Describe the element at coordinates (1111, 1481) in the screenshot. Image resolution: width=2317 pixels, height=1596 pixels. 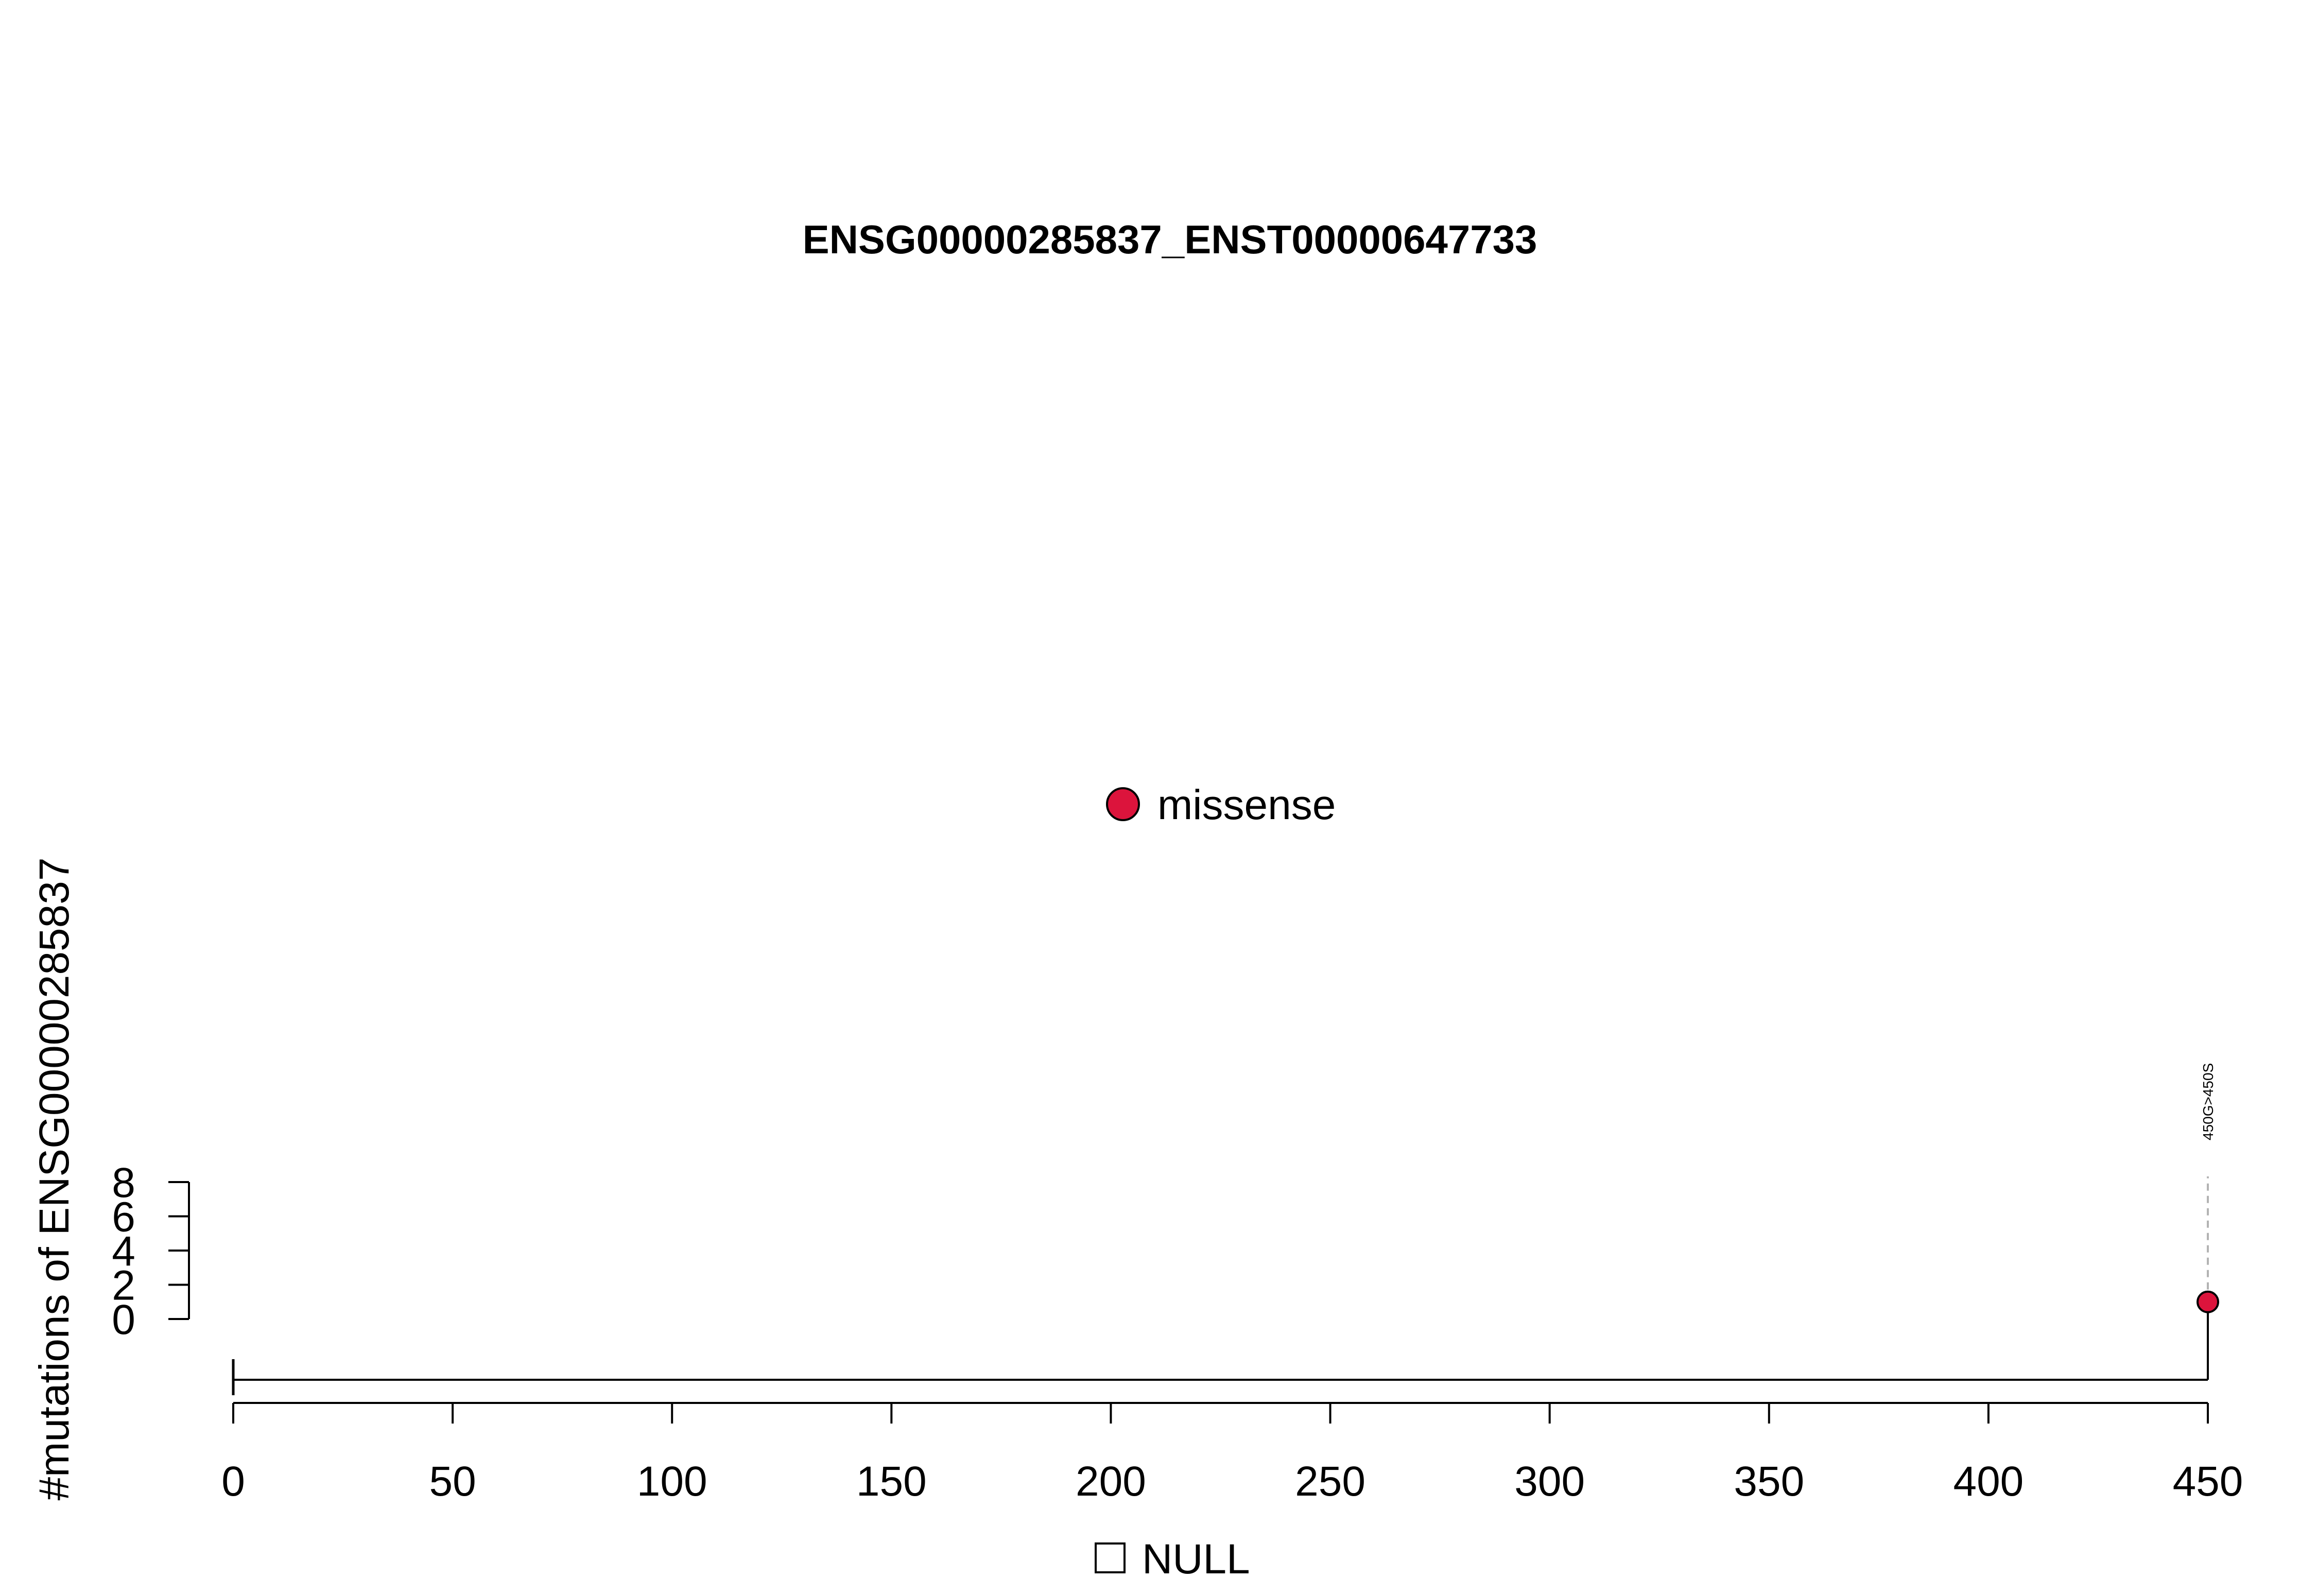
I see `x-tick-label: 200` at that location.